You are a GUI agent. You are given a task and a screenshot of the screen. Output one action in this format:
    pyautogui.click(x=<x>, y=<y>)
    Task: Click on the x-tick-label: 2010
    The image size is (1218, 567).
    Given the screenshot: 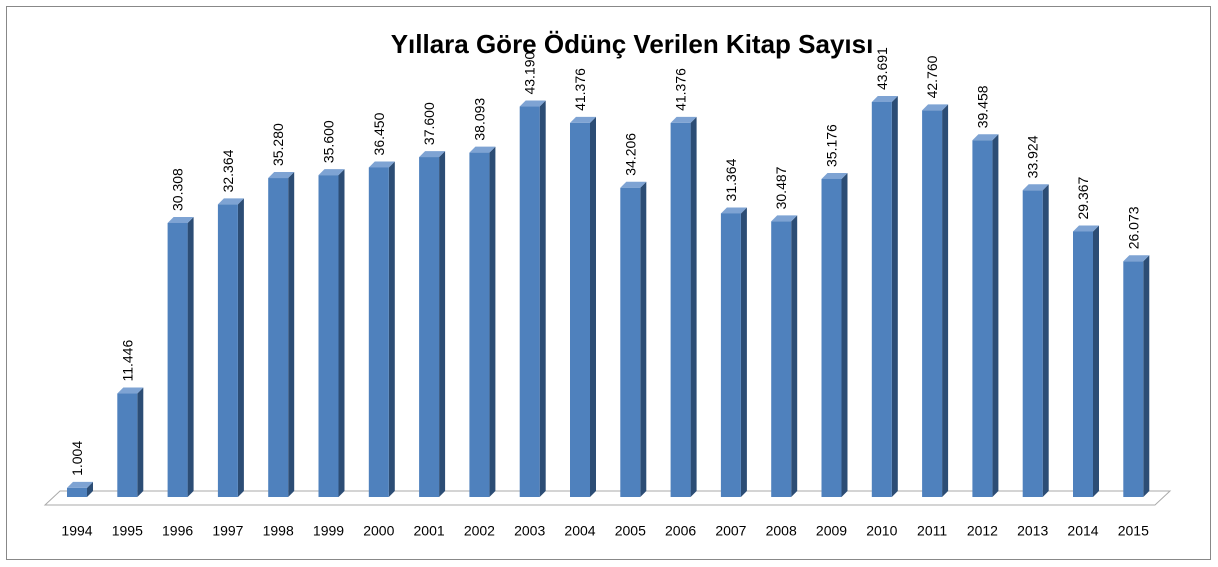 What is the action you would take?
    pyautogui.click(x=881, y=531)
    